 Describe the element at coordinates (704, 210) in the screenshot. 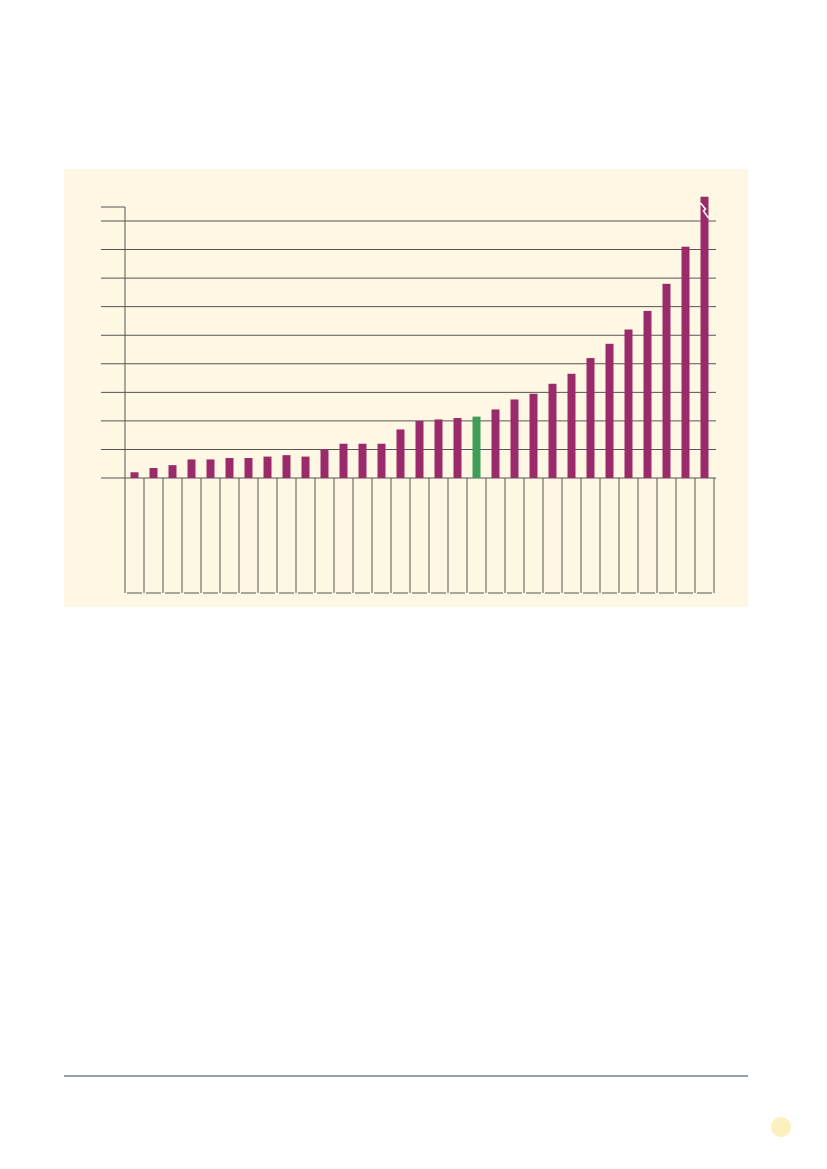

I see `axis-break` at that location.